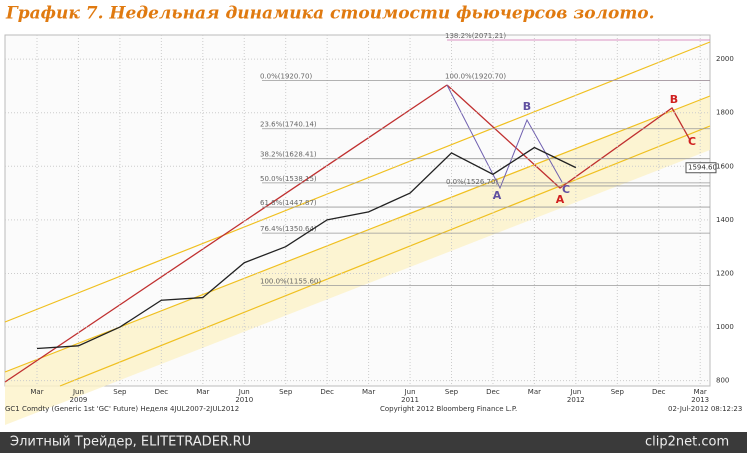 This screenshot has width=747, height=453. Describe the element at coordinates (504, 137) in the screenshot. I see `abc-line` at that location.